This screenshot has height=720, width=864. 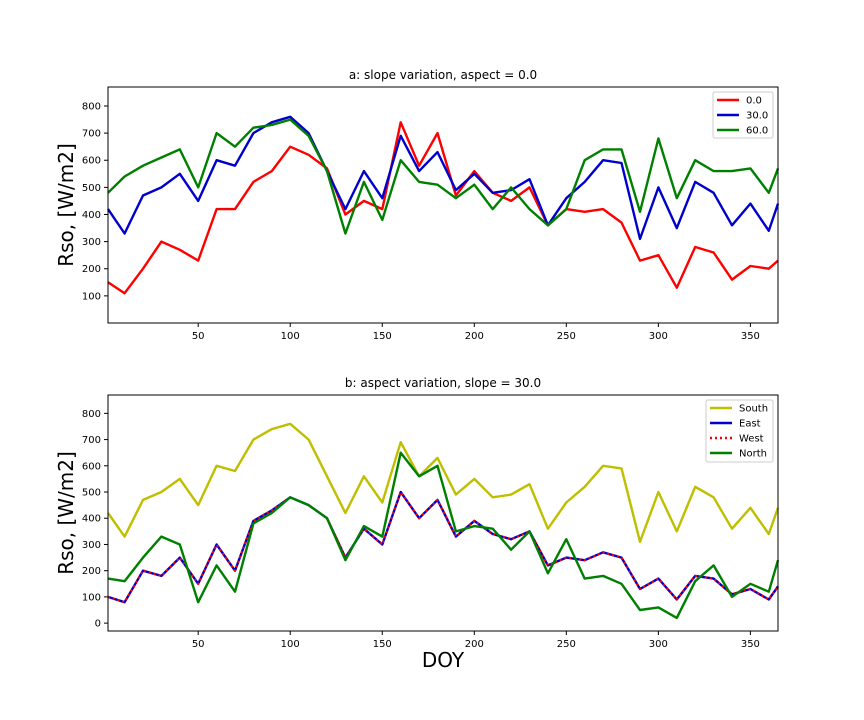 I want to click on panel-a-ytick-label: 400, so click(x=91, y=215).